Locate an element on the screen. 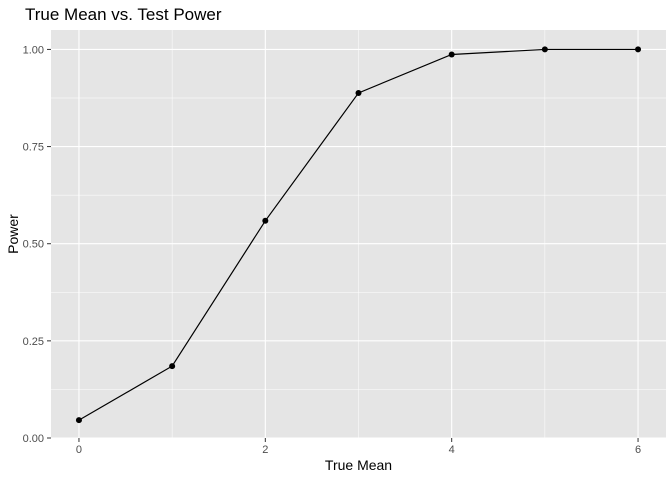  x-tick-label: 0 is located at coordinates (79, 450).